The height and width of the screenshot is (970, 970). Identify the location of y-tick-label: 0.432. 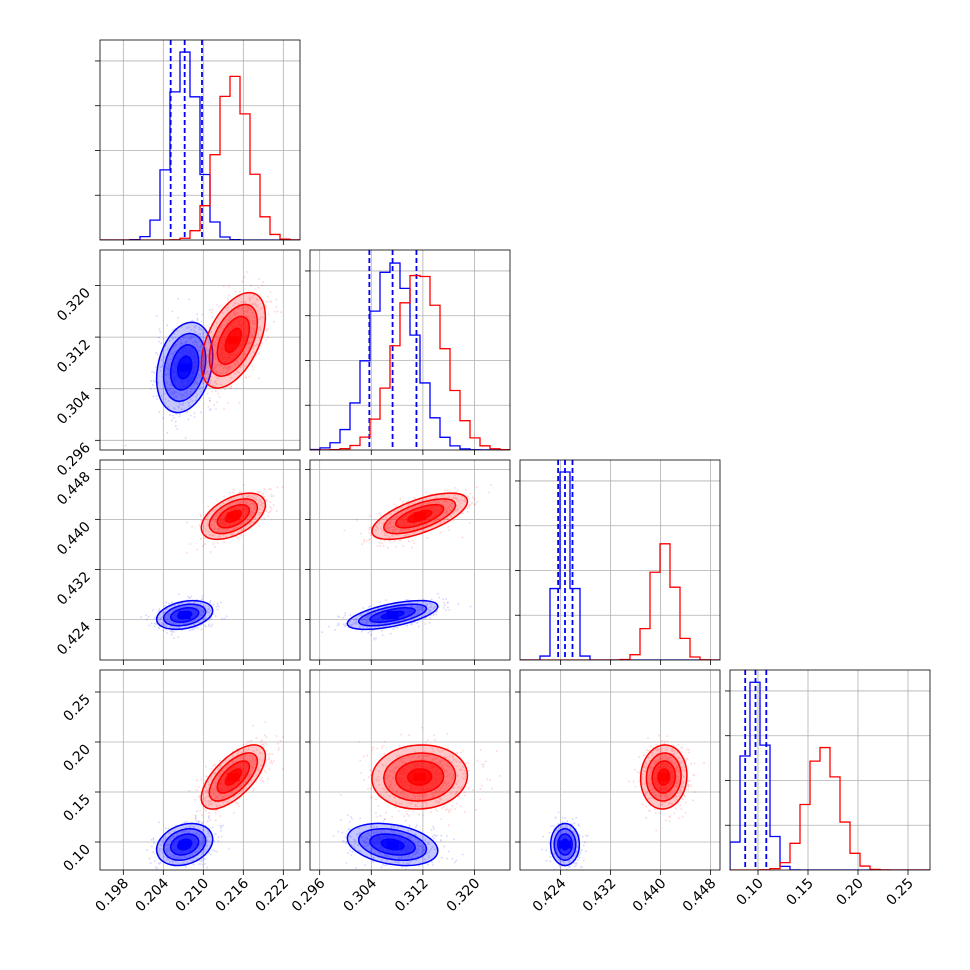
(74, 589).